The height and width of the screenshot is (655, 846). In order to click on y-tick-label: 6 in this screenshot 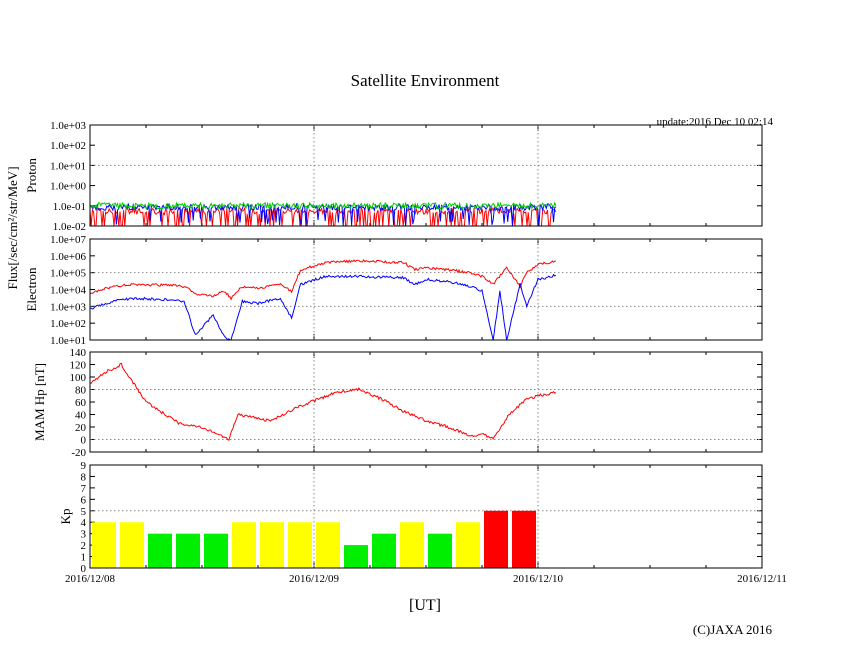, I will do `click(84, 500)`.